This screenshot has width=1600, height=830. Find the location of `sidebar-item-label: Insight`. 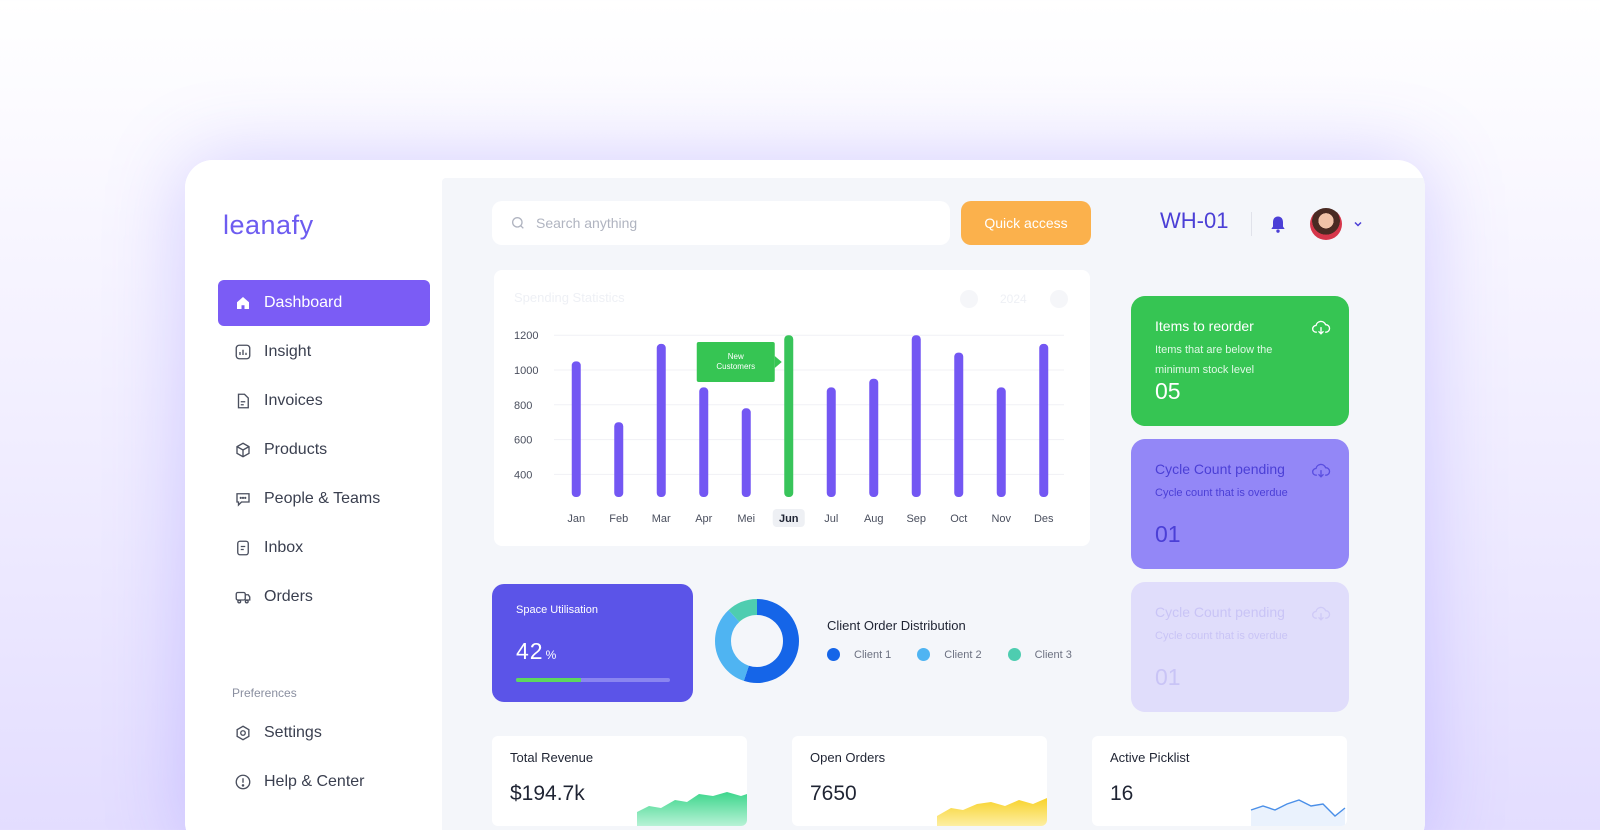

sidebar-item-label: Insight is located at coordinates (288, 351).